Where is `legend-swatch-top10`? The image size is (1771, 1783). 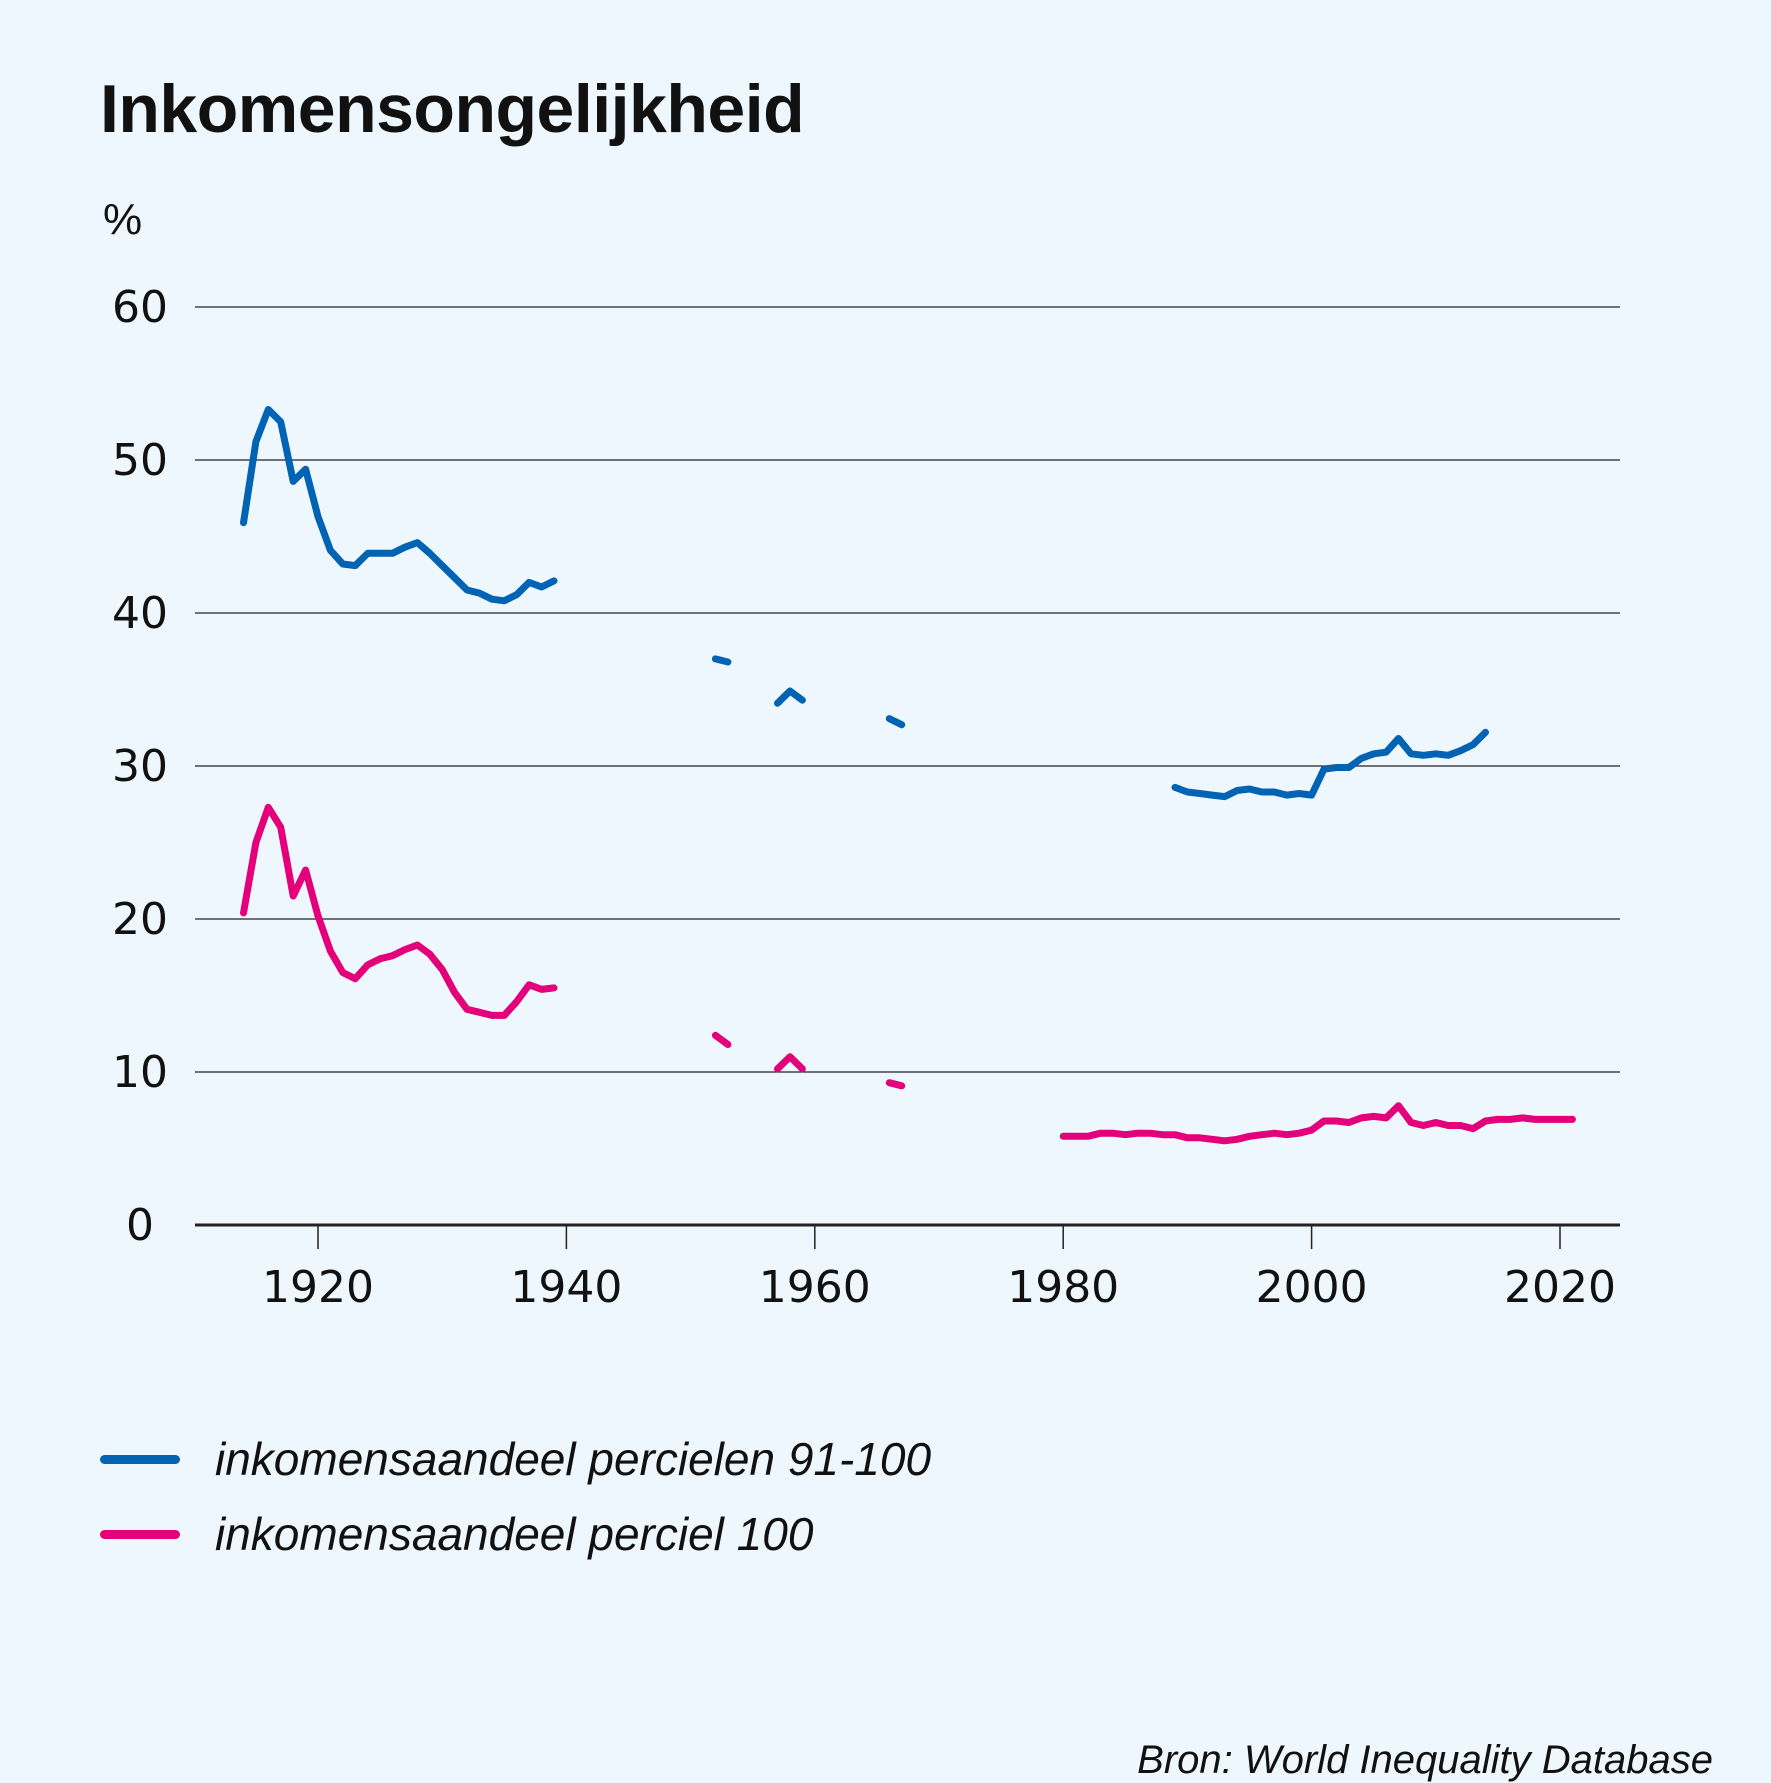
legend-swatch-top10 is located at coordinates (140, 1459).